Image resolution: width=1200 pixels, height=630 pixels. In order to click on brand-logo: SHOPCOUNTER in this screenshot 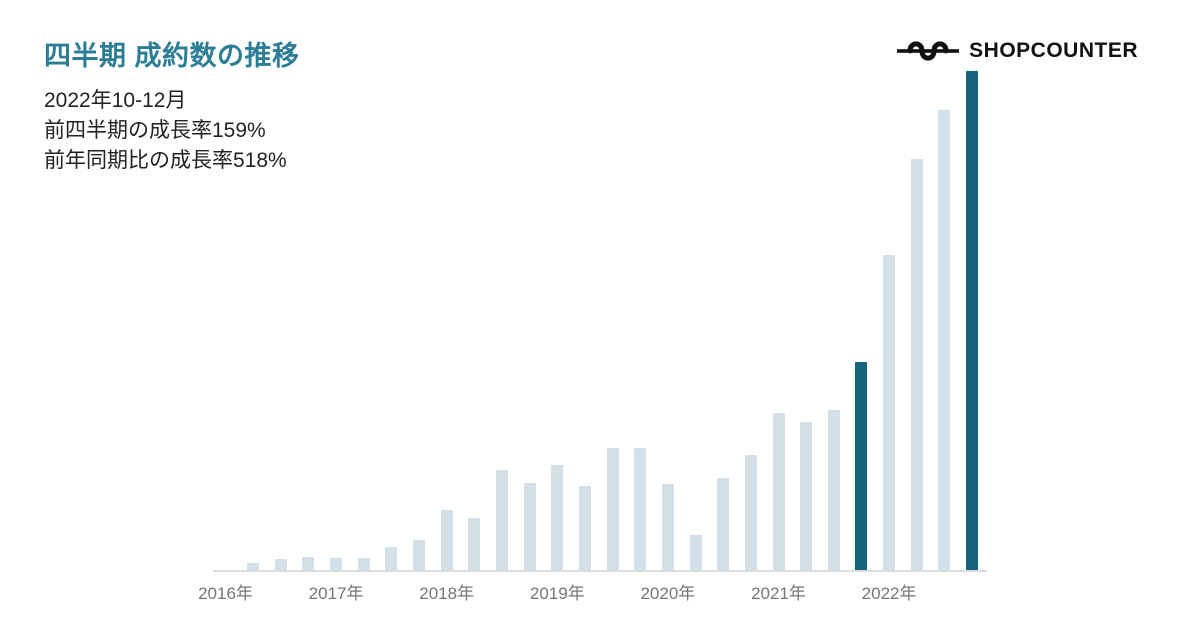, I will do `click(1017, 51)`.